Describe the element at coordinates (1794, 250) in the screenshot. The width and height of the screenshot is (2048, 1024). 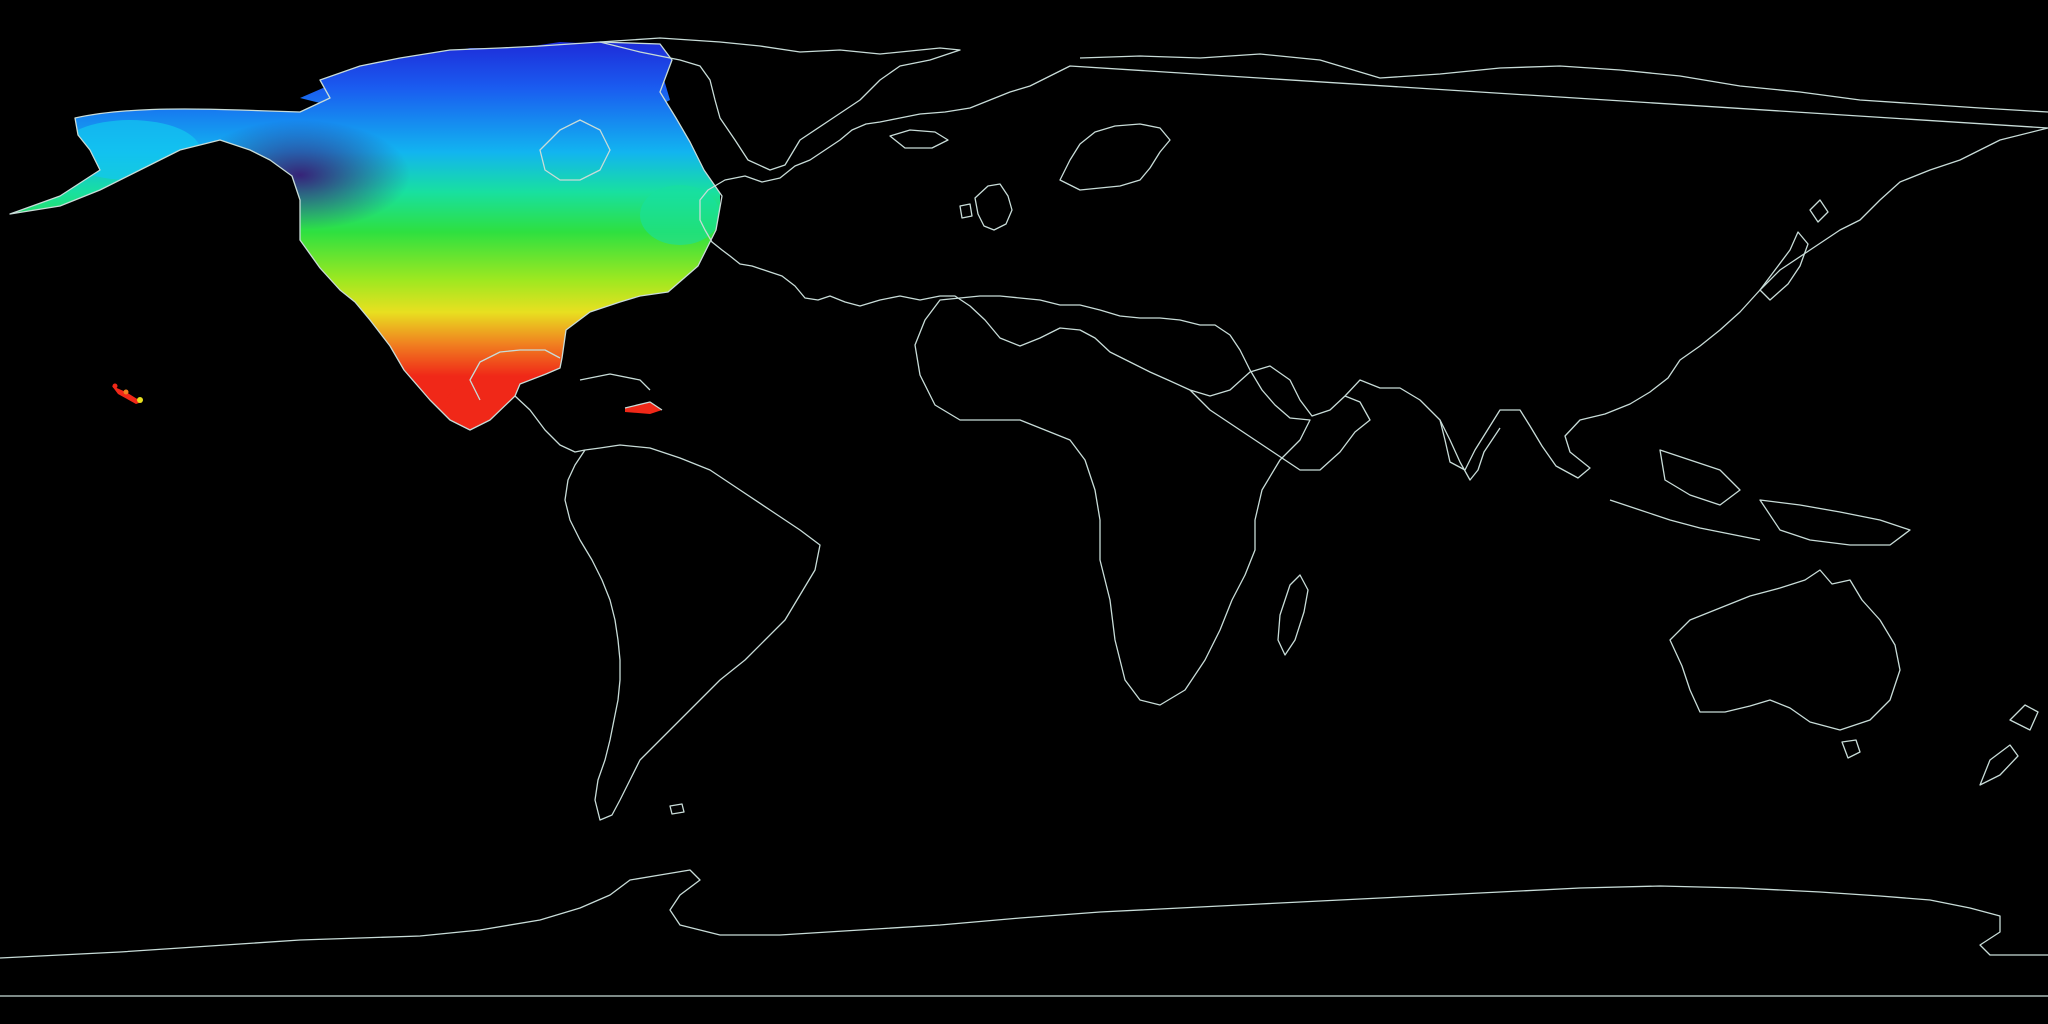
I see `coastline-japan` at that location.